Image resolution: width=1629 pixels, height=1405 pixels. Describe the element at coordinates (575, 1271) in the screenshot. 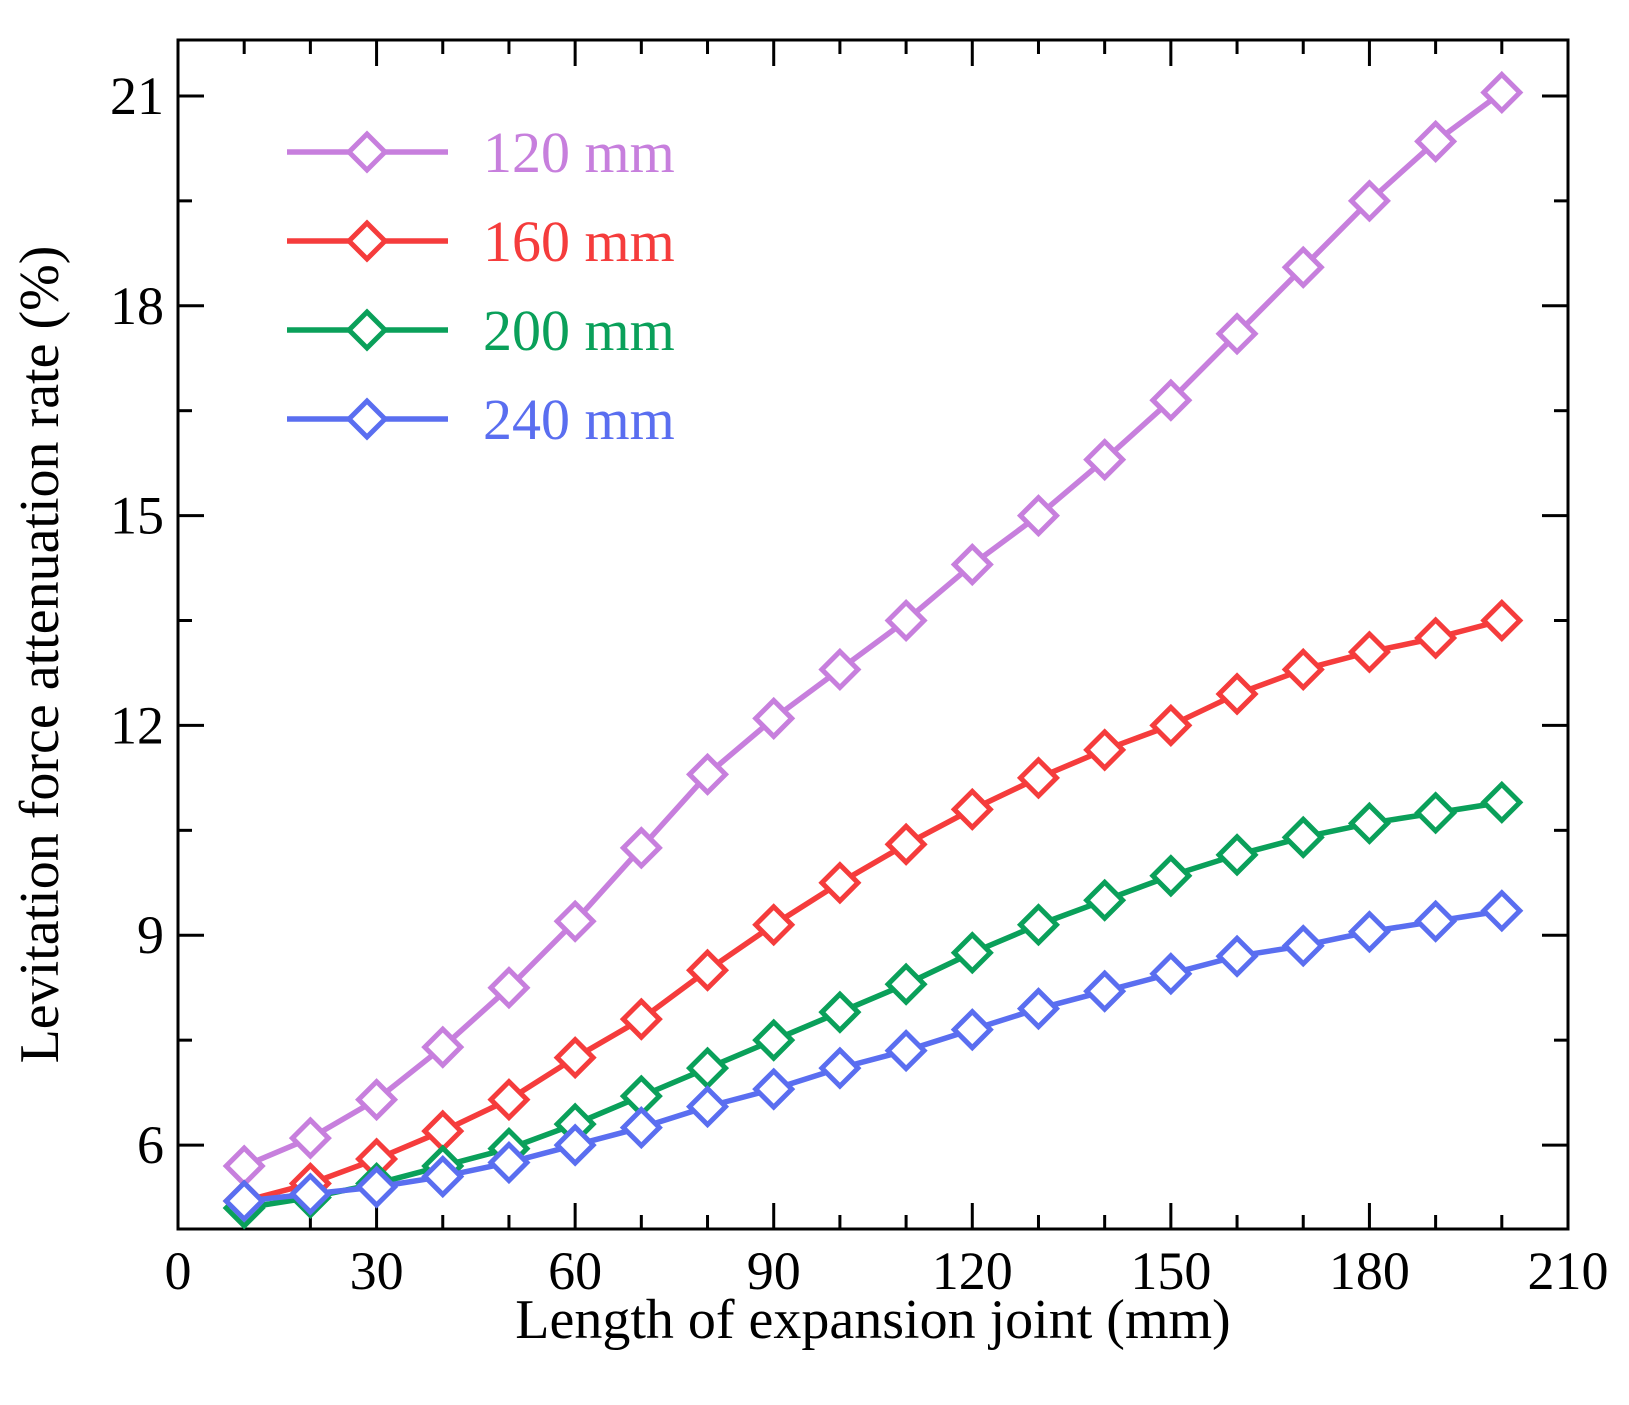

I see `x-tick-label: 60` at that location.